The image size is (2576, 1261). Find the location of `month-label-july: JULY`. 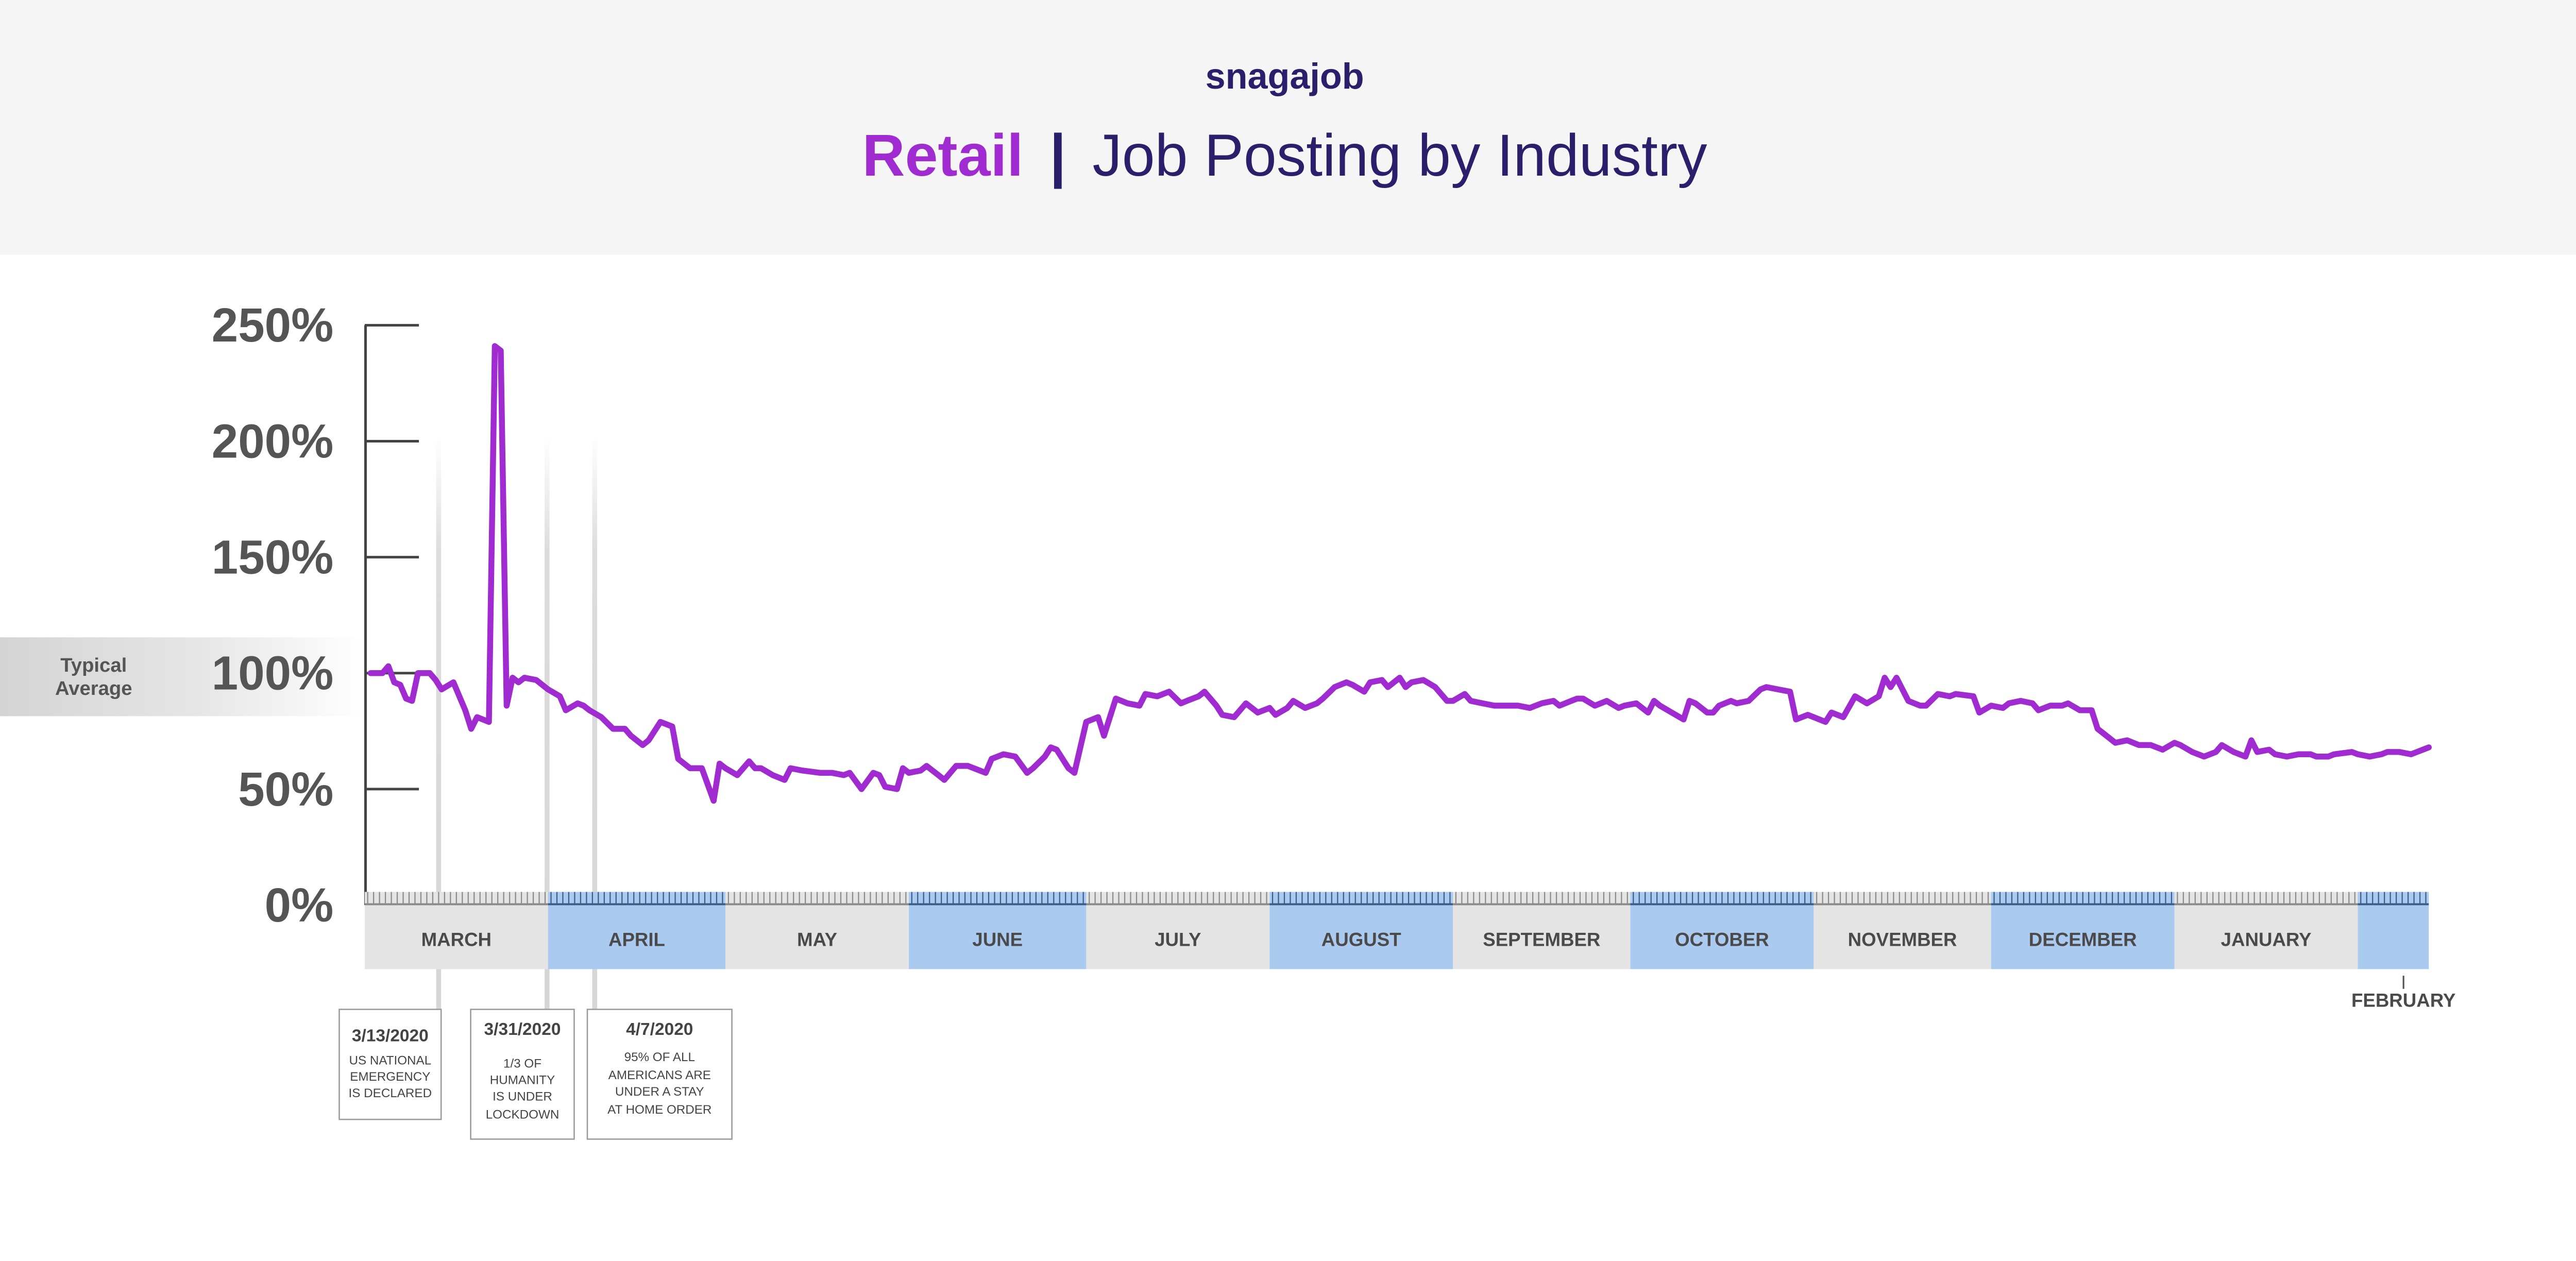

month-label-july: JULY is located at coordinates (1178, 939).